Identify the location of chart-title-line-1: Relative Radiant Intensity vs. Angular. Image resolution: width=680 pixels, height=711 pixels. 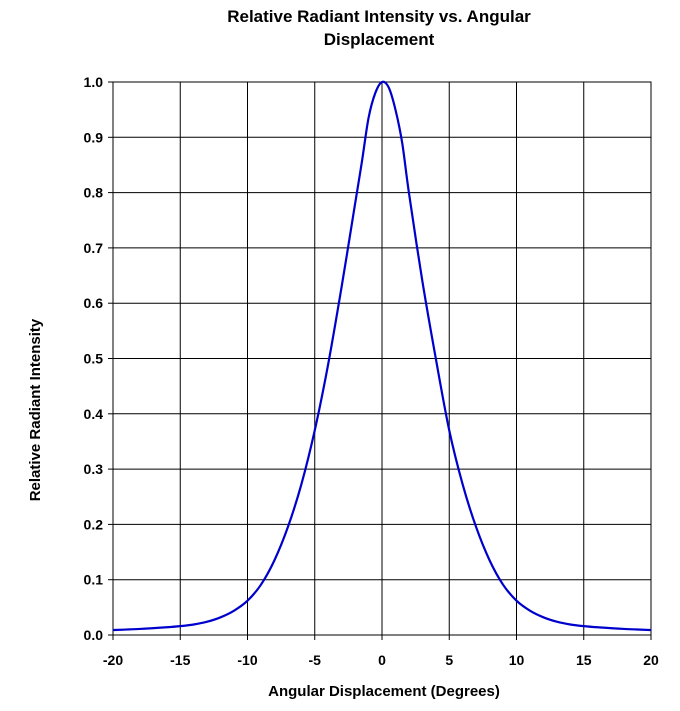
(379, 16).